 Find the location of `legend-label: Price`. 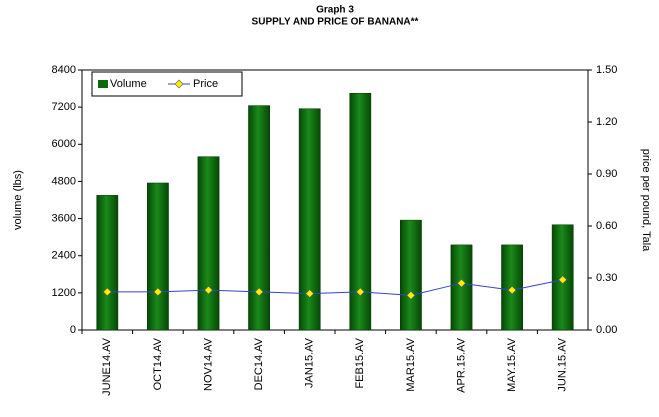

legend-label: Price is located at coordinates (205, 84).